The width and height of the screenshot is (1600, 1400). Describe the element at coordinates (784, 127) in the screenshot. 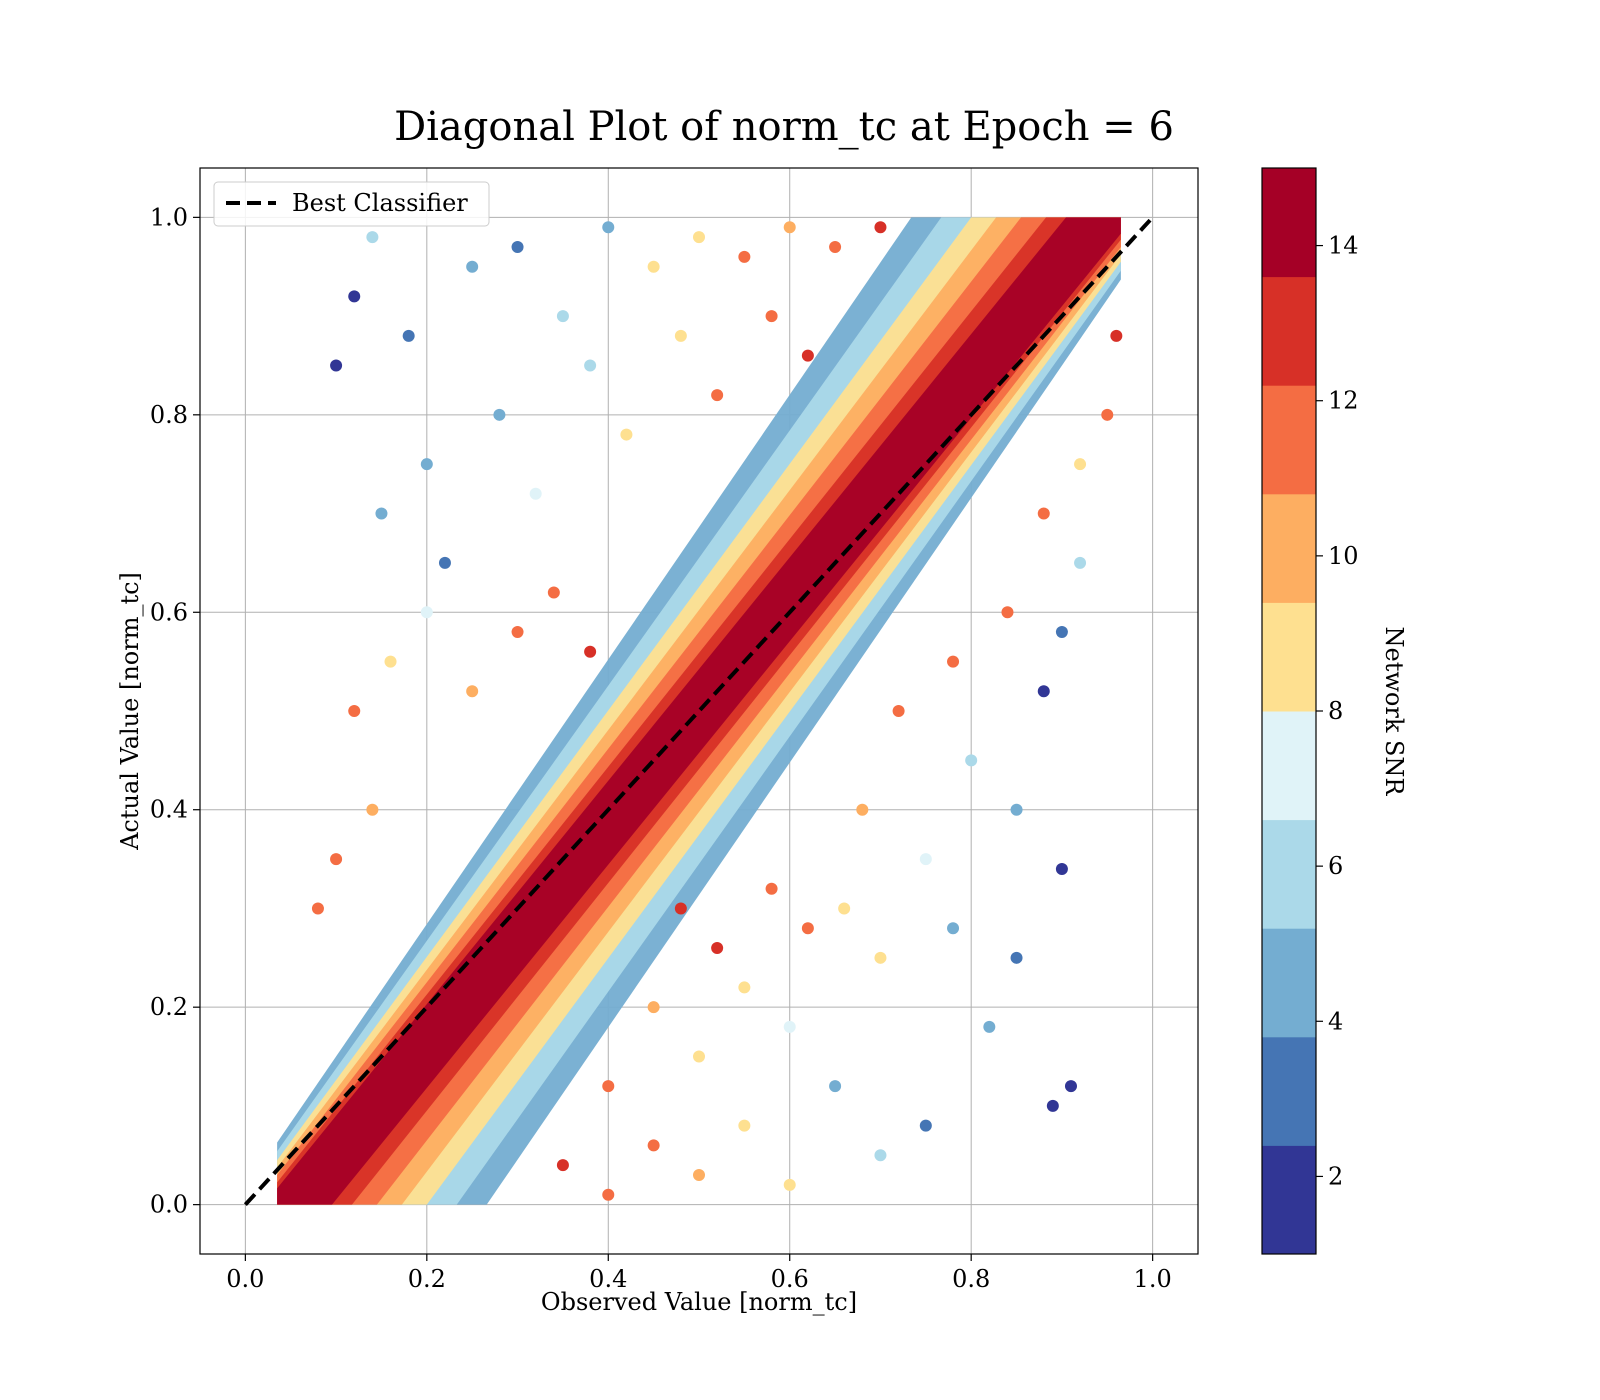

I see `chart-title: Diagonal Plot of norm_tc at Epoch = 6` at that location.